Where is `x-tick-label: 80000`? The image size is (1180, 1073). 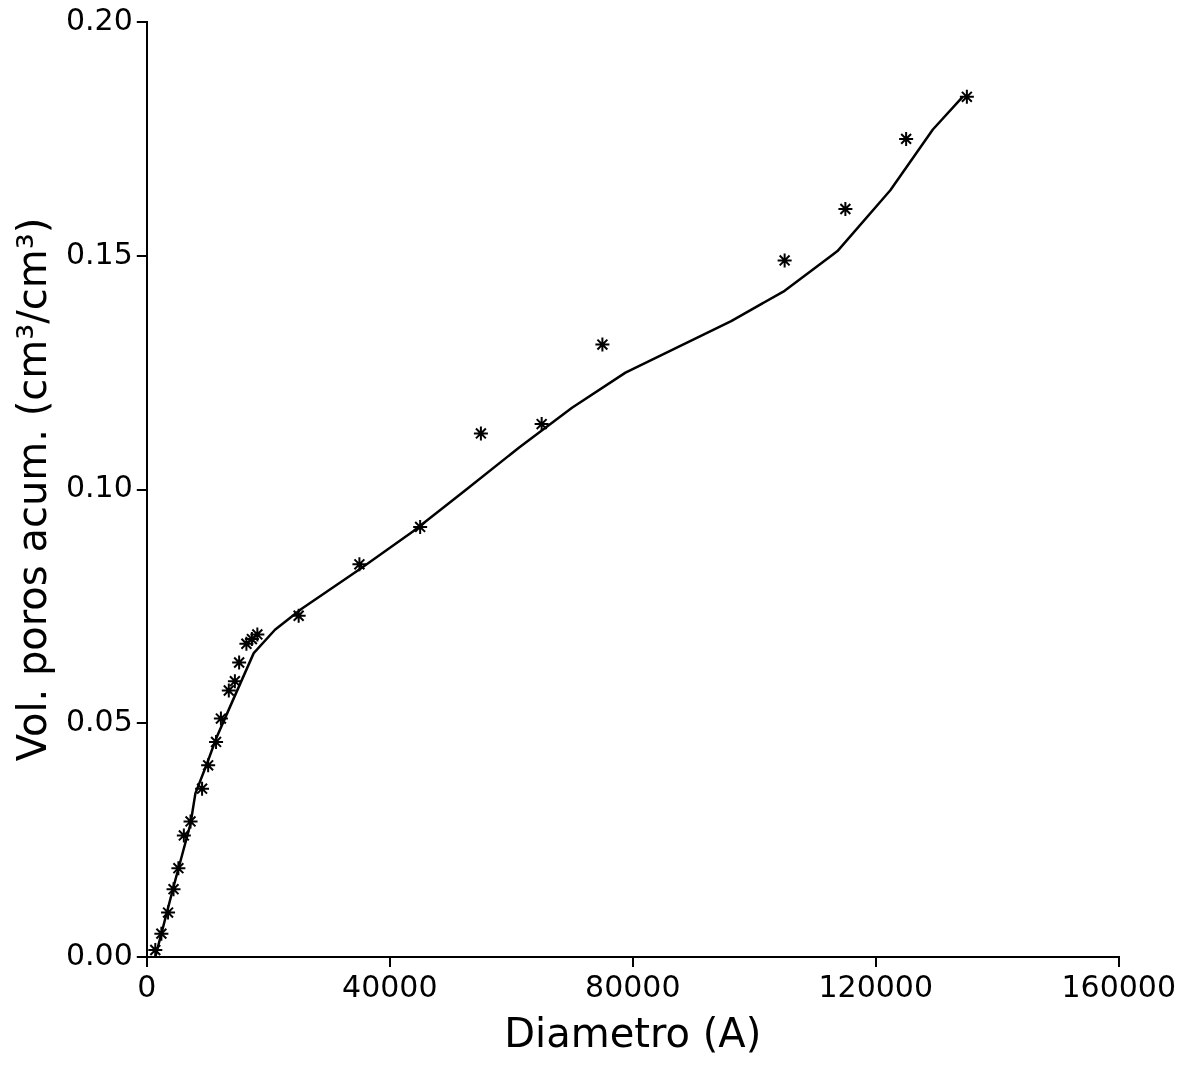
x-tick-label: 80000 is located at coordinates (633, 986).